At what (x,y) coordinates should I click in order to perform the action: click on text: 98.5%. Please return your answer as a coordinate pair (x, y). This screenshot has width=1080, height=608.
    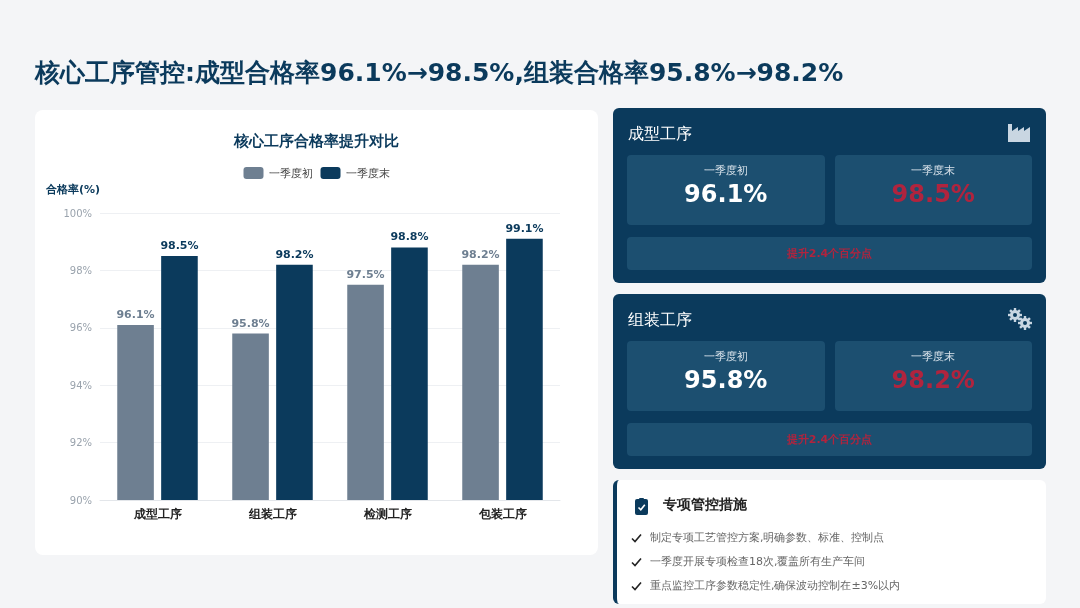
    Looking at the image, I should click on (933, 194).